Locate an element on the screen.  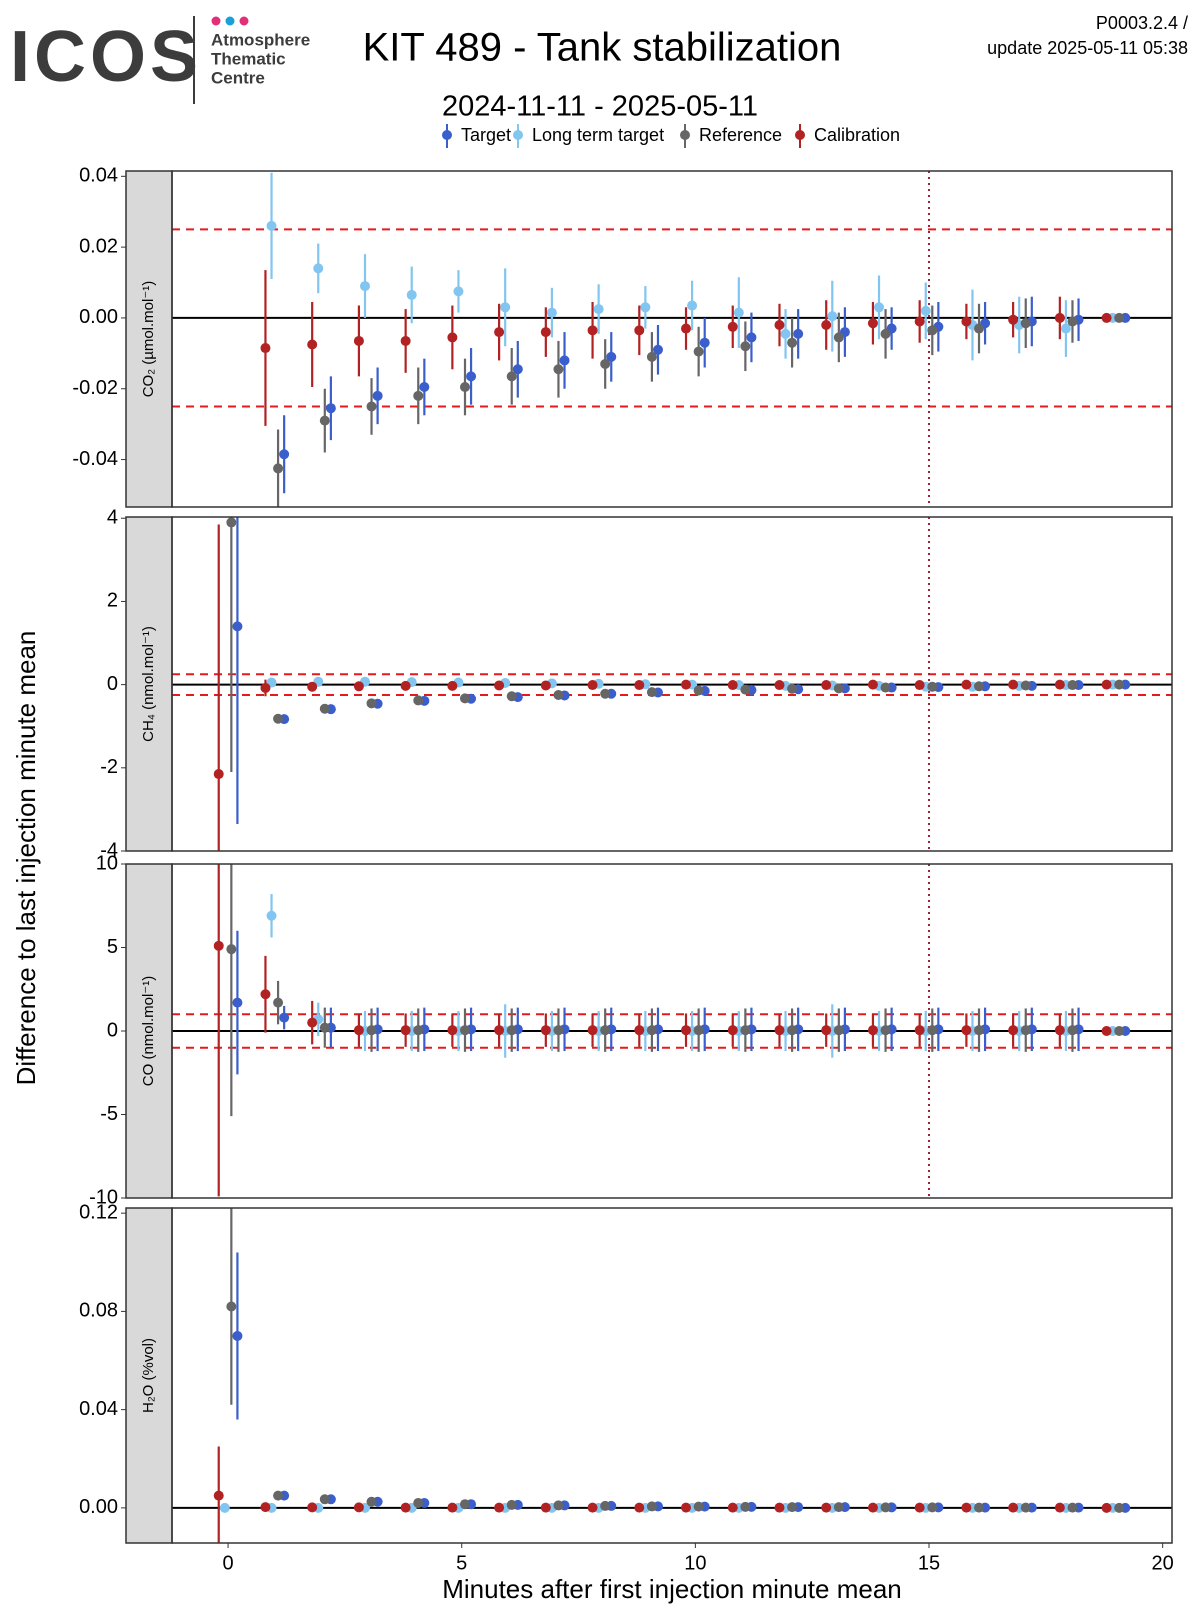
x-tick-label: 15 is located at coordinates (929, 1563).